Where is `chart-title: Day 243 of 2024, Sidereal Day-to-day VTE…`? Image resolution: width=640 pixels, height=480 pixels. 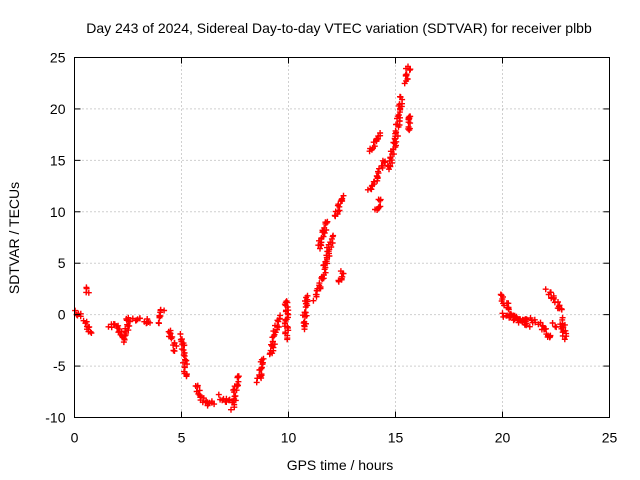
chart-title: Day 243 of 2024, Sidereal Day-to-day VTE… is located at coordinates (339, 28).